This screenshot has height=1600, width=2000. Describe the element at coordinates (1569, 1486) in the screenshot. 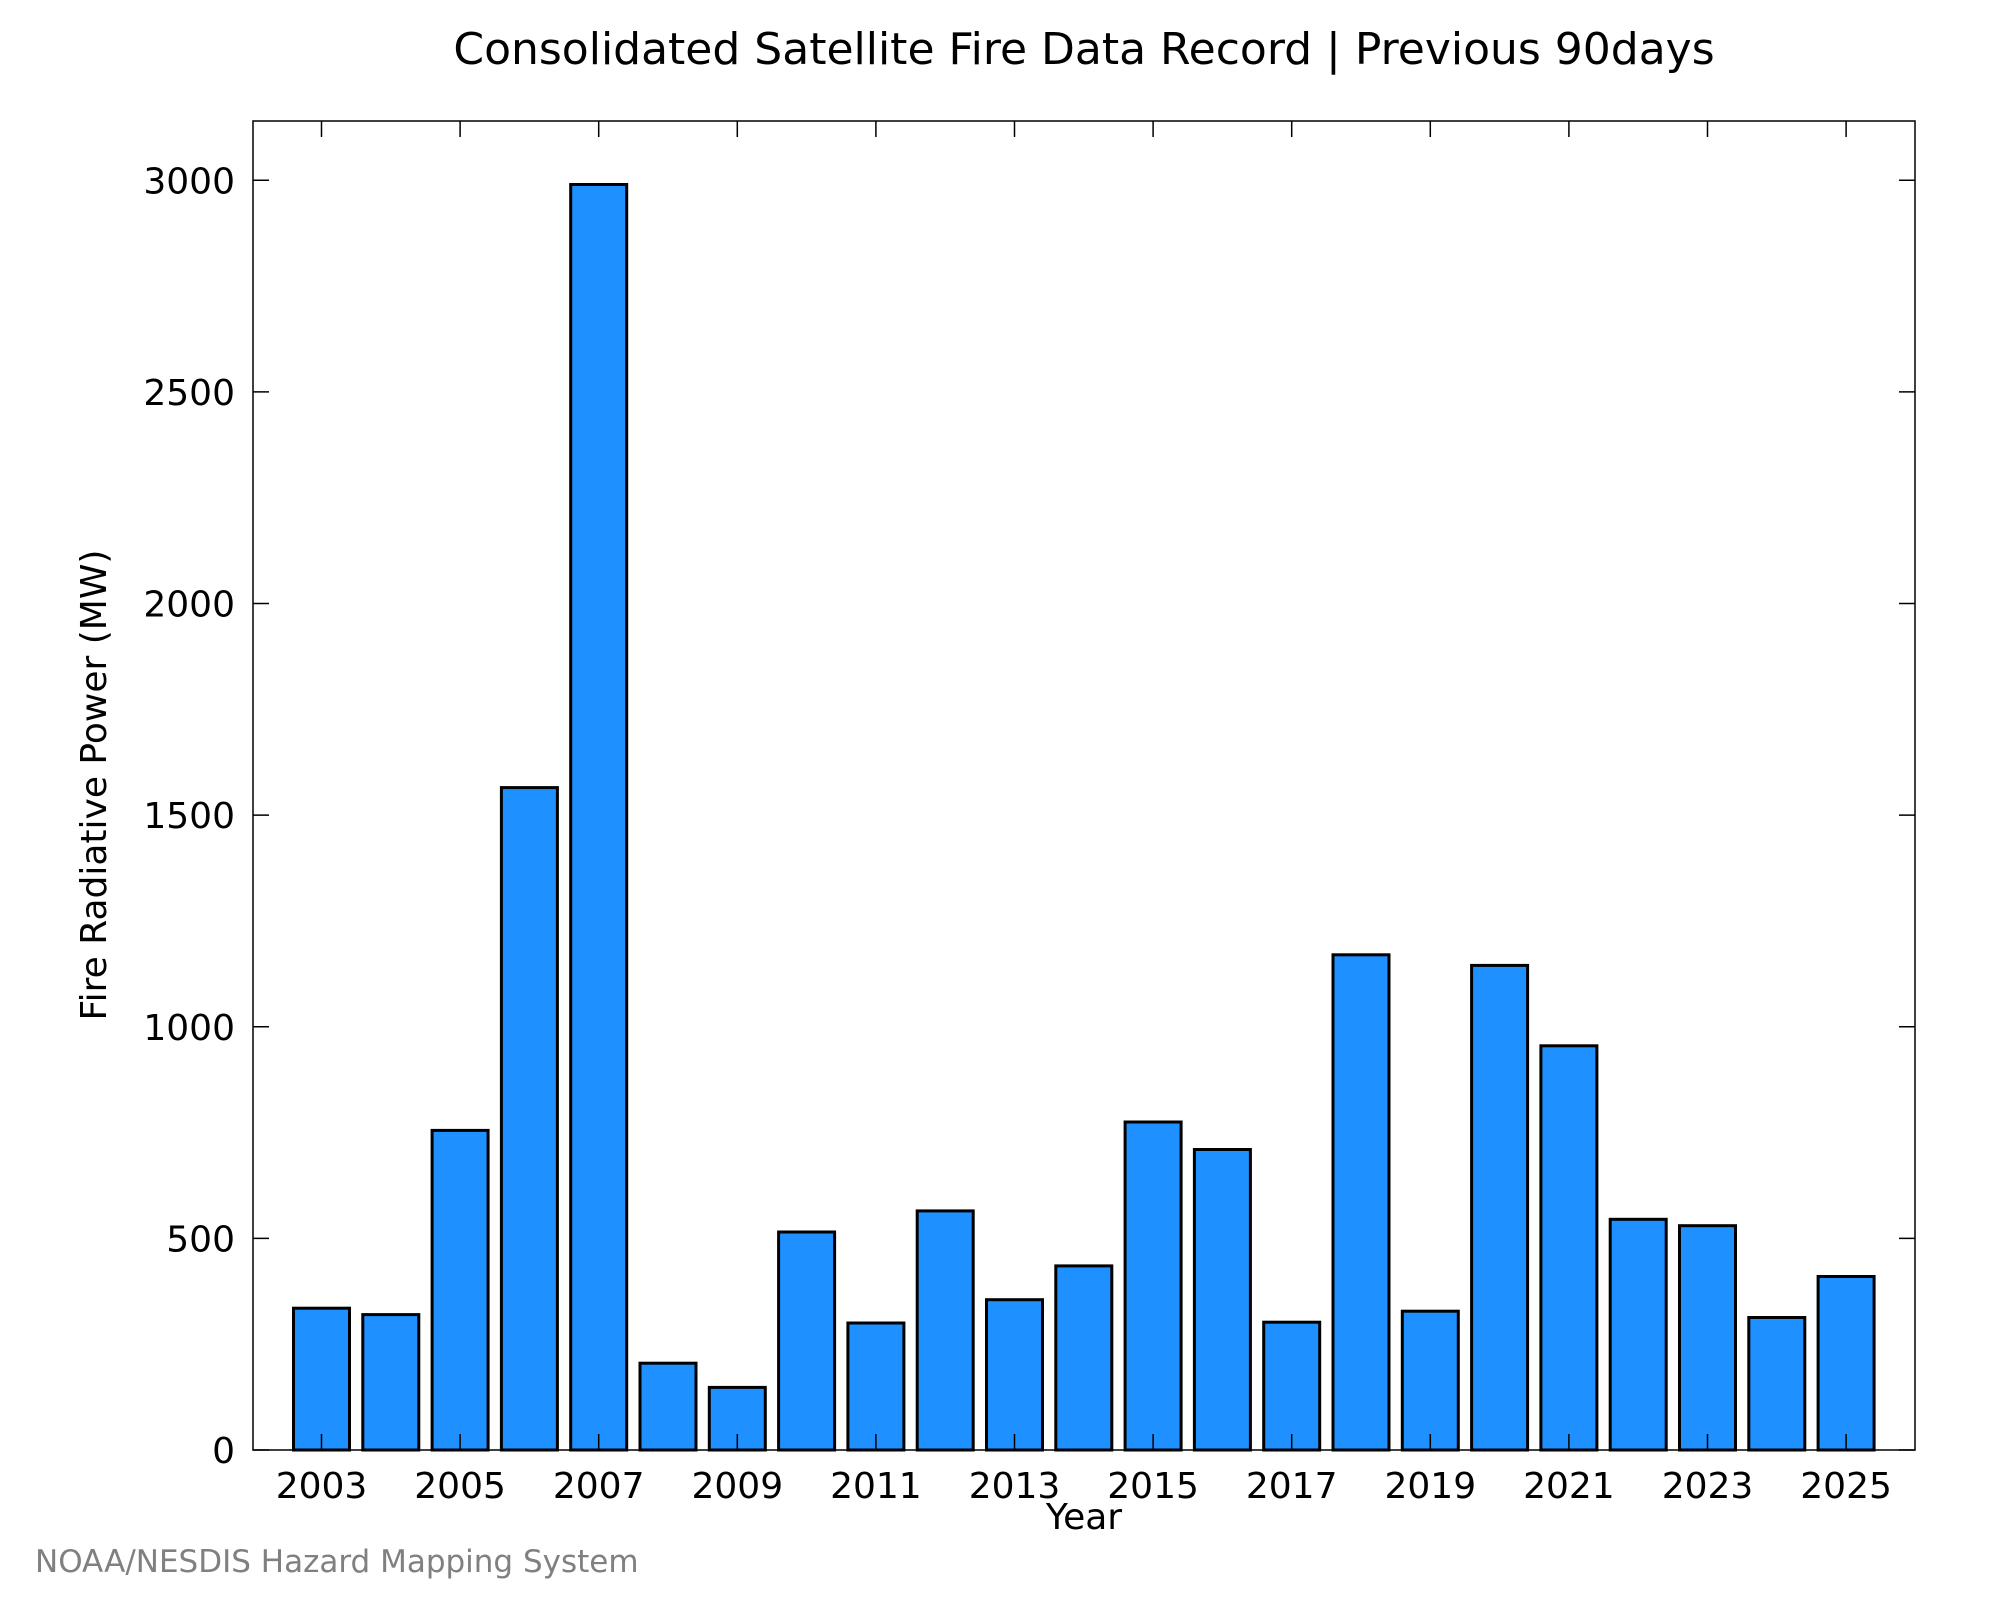

I see `x-tick-label: 2021` at that location.